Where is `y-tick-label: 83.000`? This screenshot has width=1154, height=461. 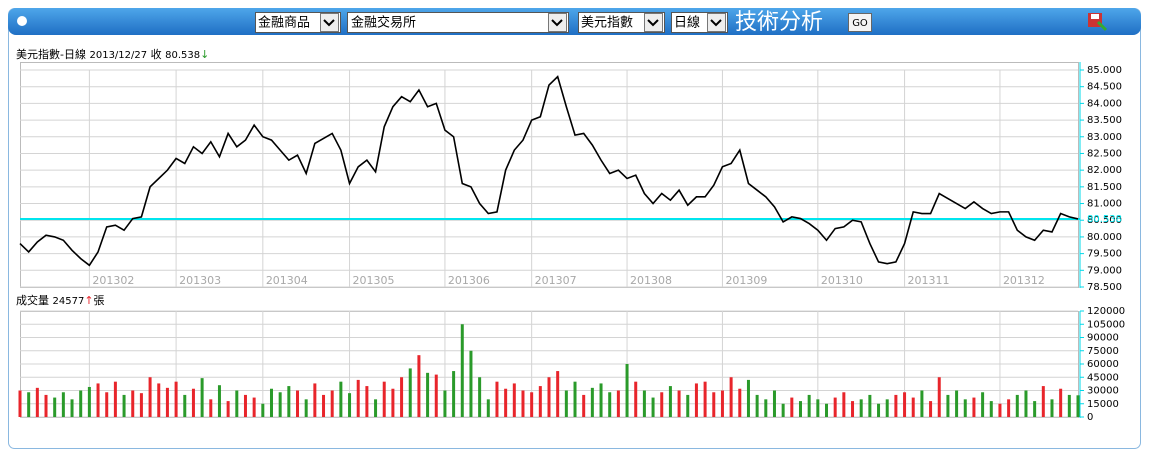
y-tick-label: 83.000 is located at coordinates (1104, 137).